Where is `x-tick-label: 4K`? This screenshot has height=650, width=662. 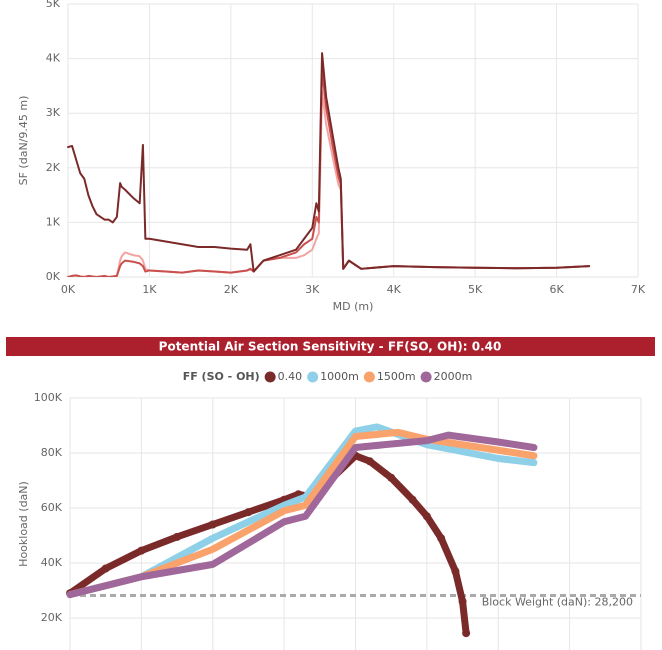
x-tick-label: 4K is located at coordinates (394, 289).